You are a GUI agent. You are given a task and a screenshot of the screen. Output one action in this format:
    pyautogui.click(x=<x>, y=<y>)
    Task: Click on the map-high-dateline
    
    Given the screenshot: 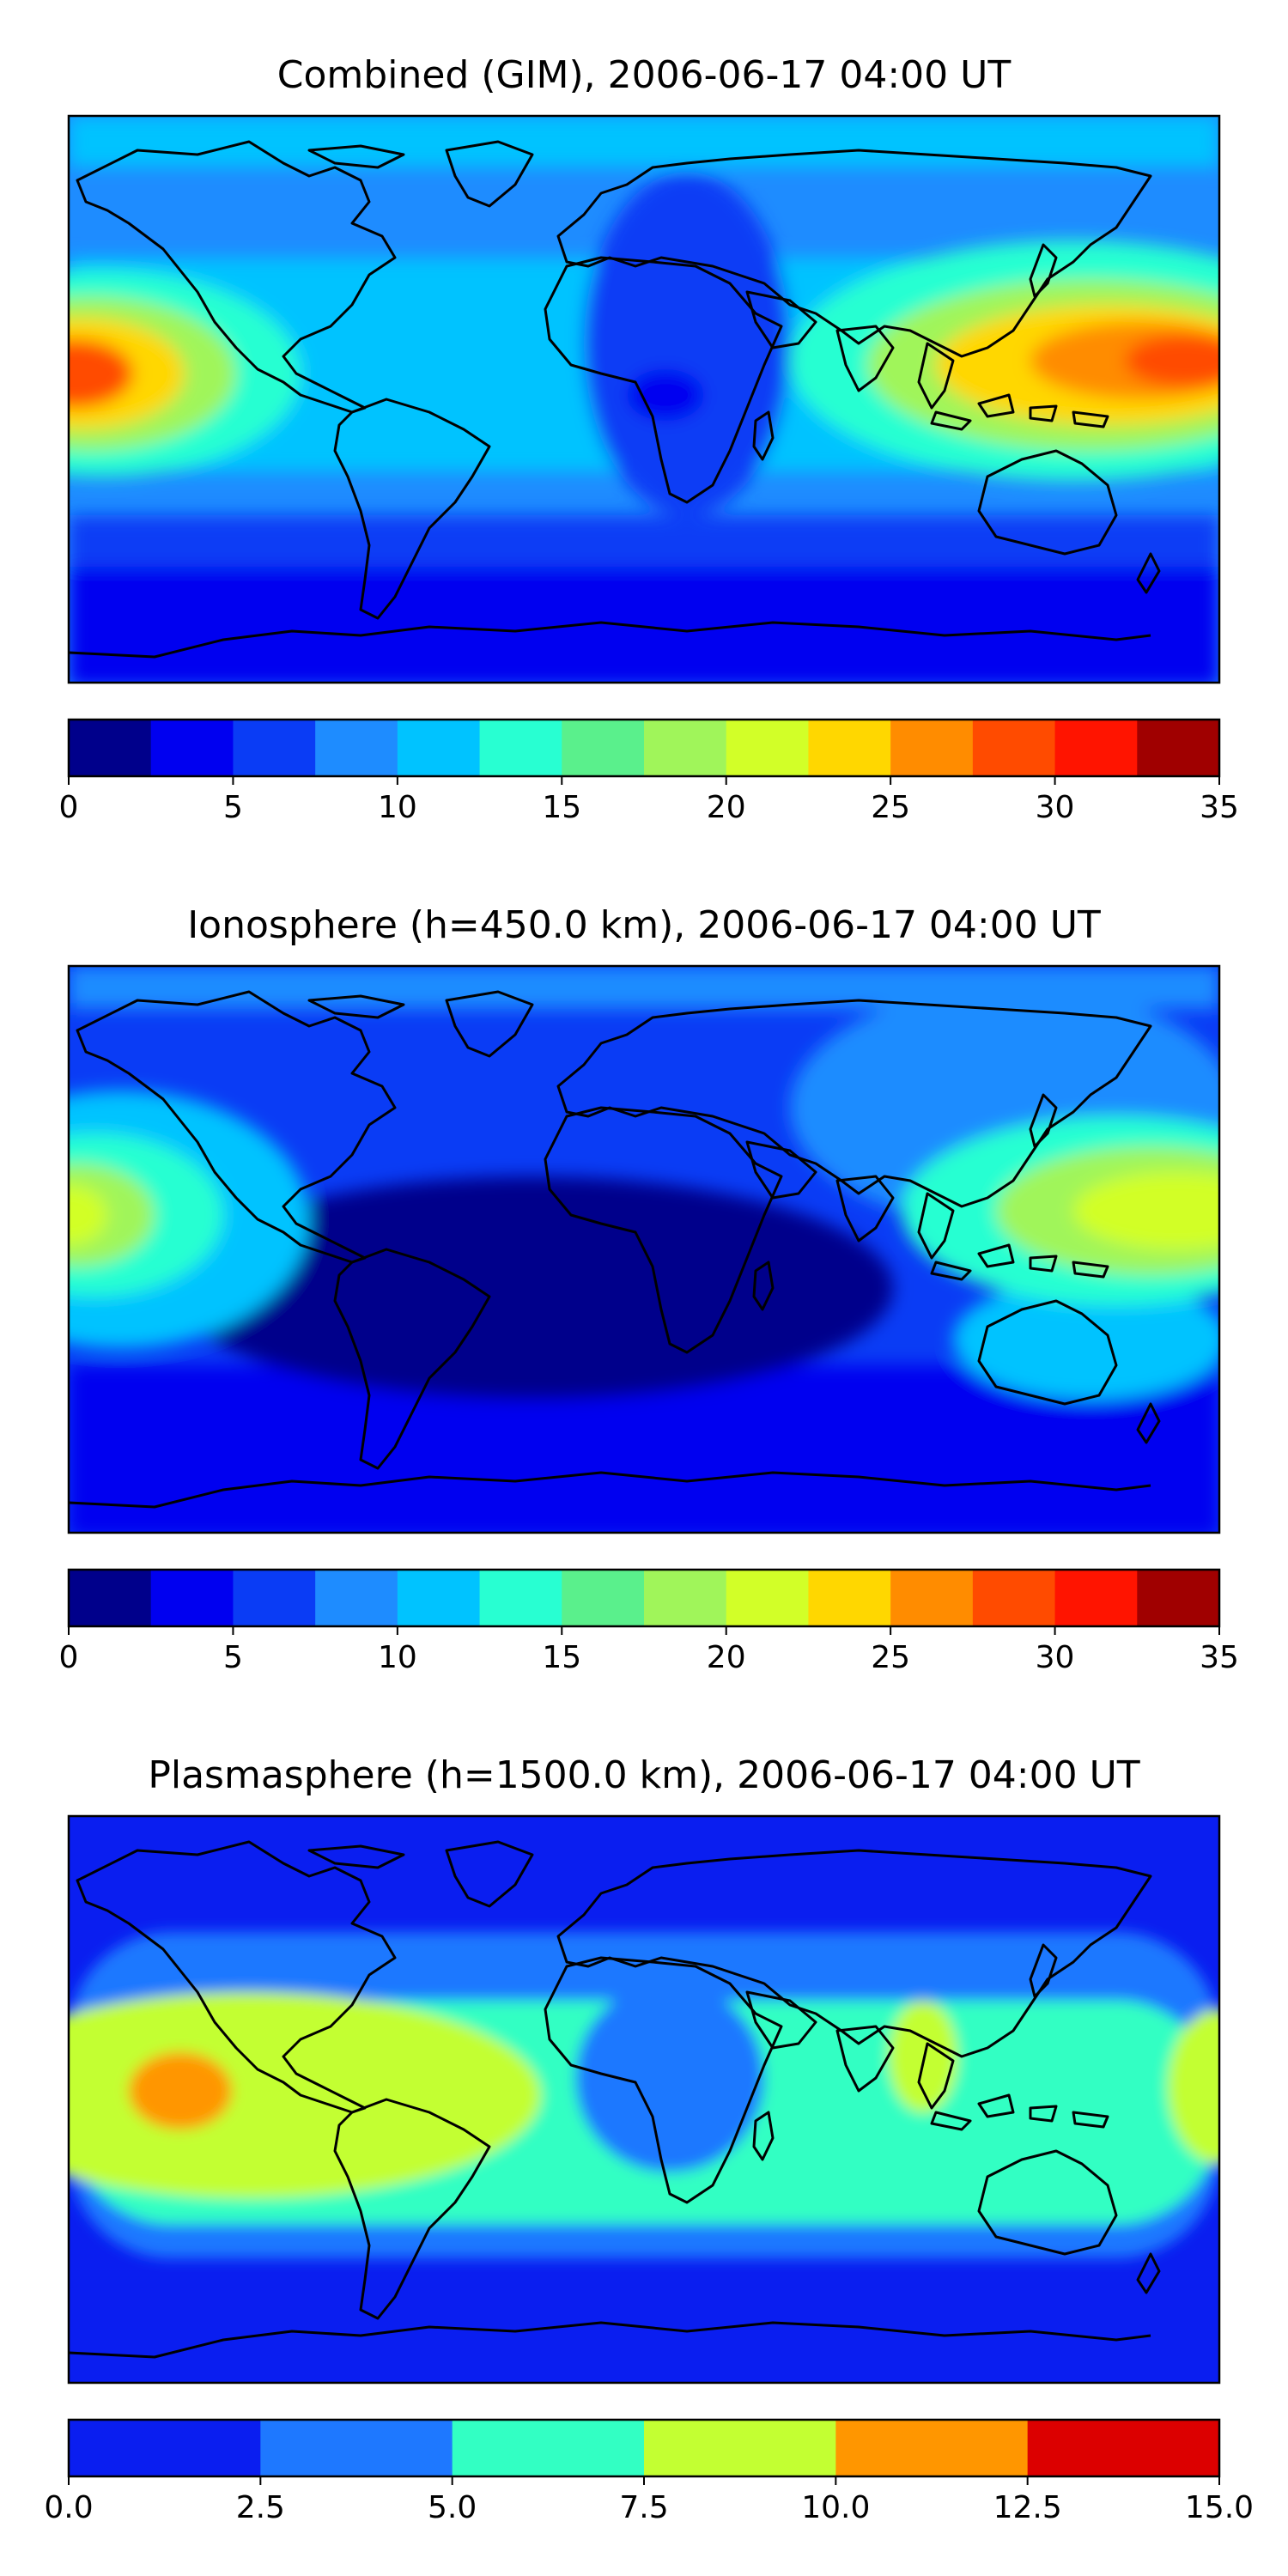 What is the action you would take?
    pyautogui.click(x=1193, y=2086)
    